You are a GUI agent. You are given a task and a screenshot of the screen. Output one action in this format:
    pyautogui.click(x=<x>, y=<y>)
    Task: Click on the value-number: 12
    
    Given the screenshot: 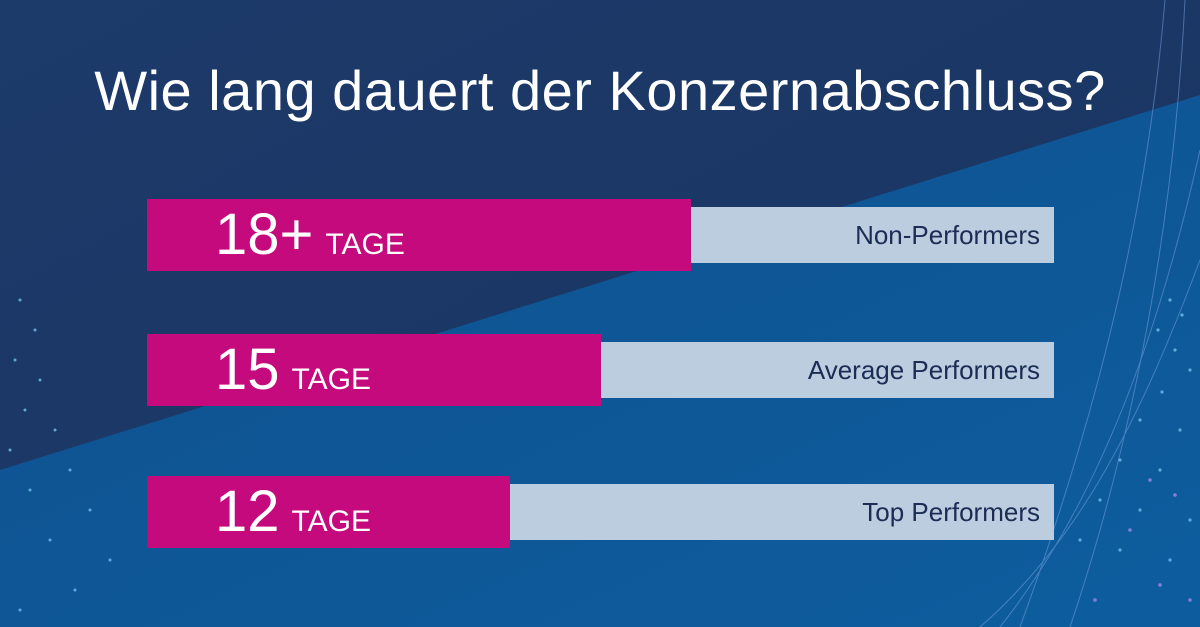 What is the action you would take?
    pyautogui.click(x=247, y=511)
    